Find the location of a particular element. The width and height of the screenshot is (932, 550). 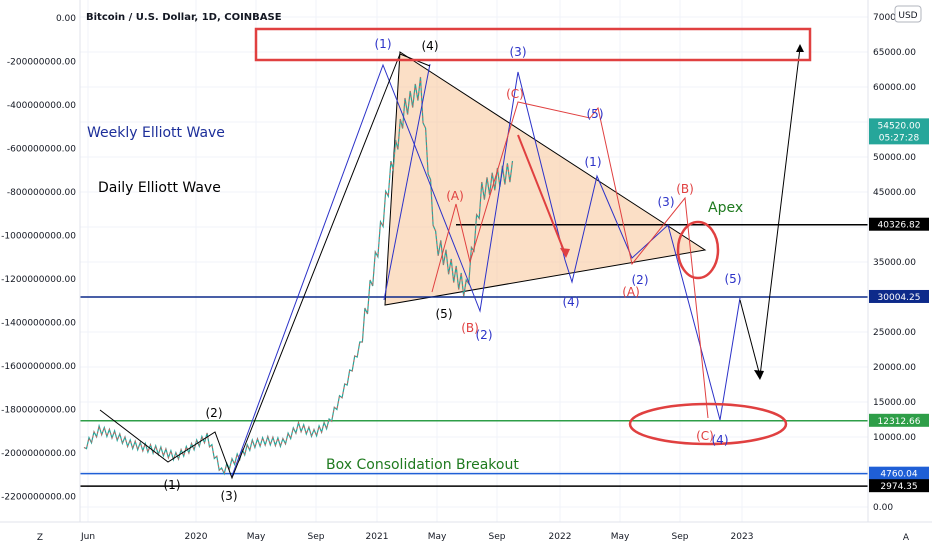

arrowhead-black-mid is located at coordinates (759, 375).